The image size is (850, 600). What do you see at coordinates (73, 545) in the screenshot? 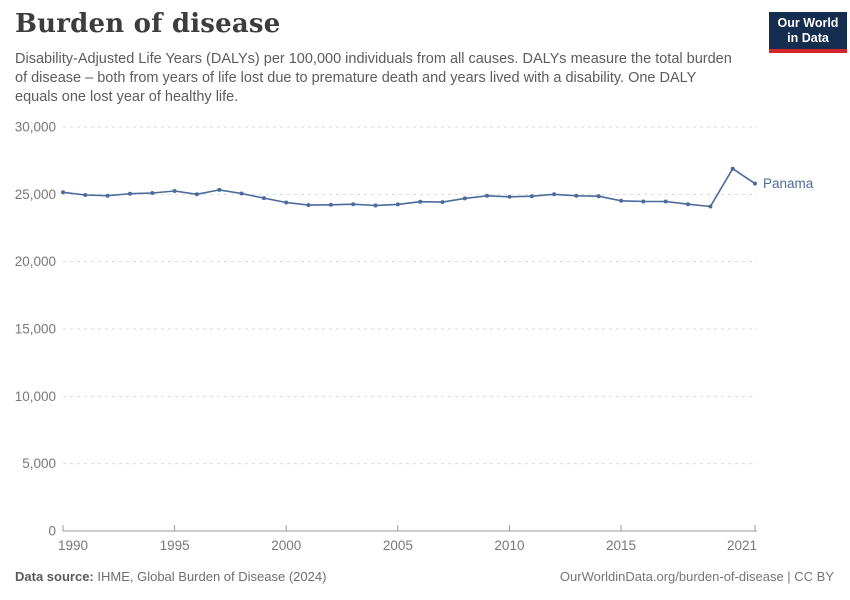
I see `x-tick-label-1990: 1990` at bounding box center [73, 545].